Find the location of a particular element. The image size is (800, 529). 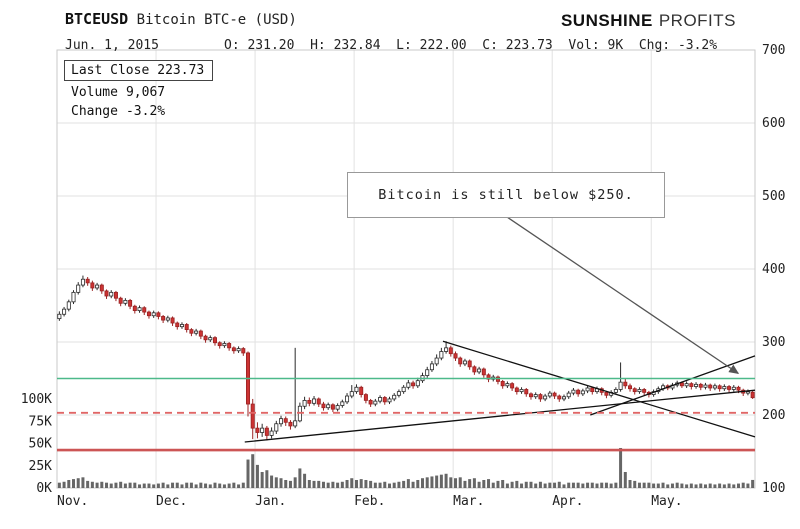

brand-profits: PROFITS is located at coordinates (697, 20).